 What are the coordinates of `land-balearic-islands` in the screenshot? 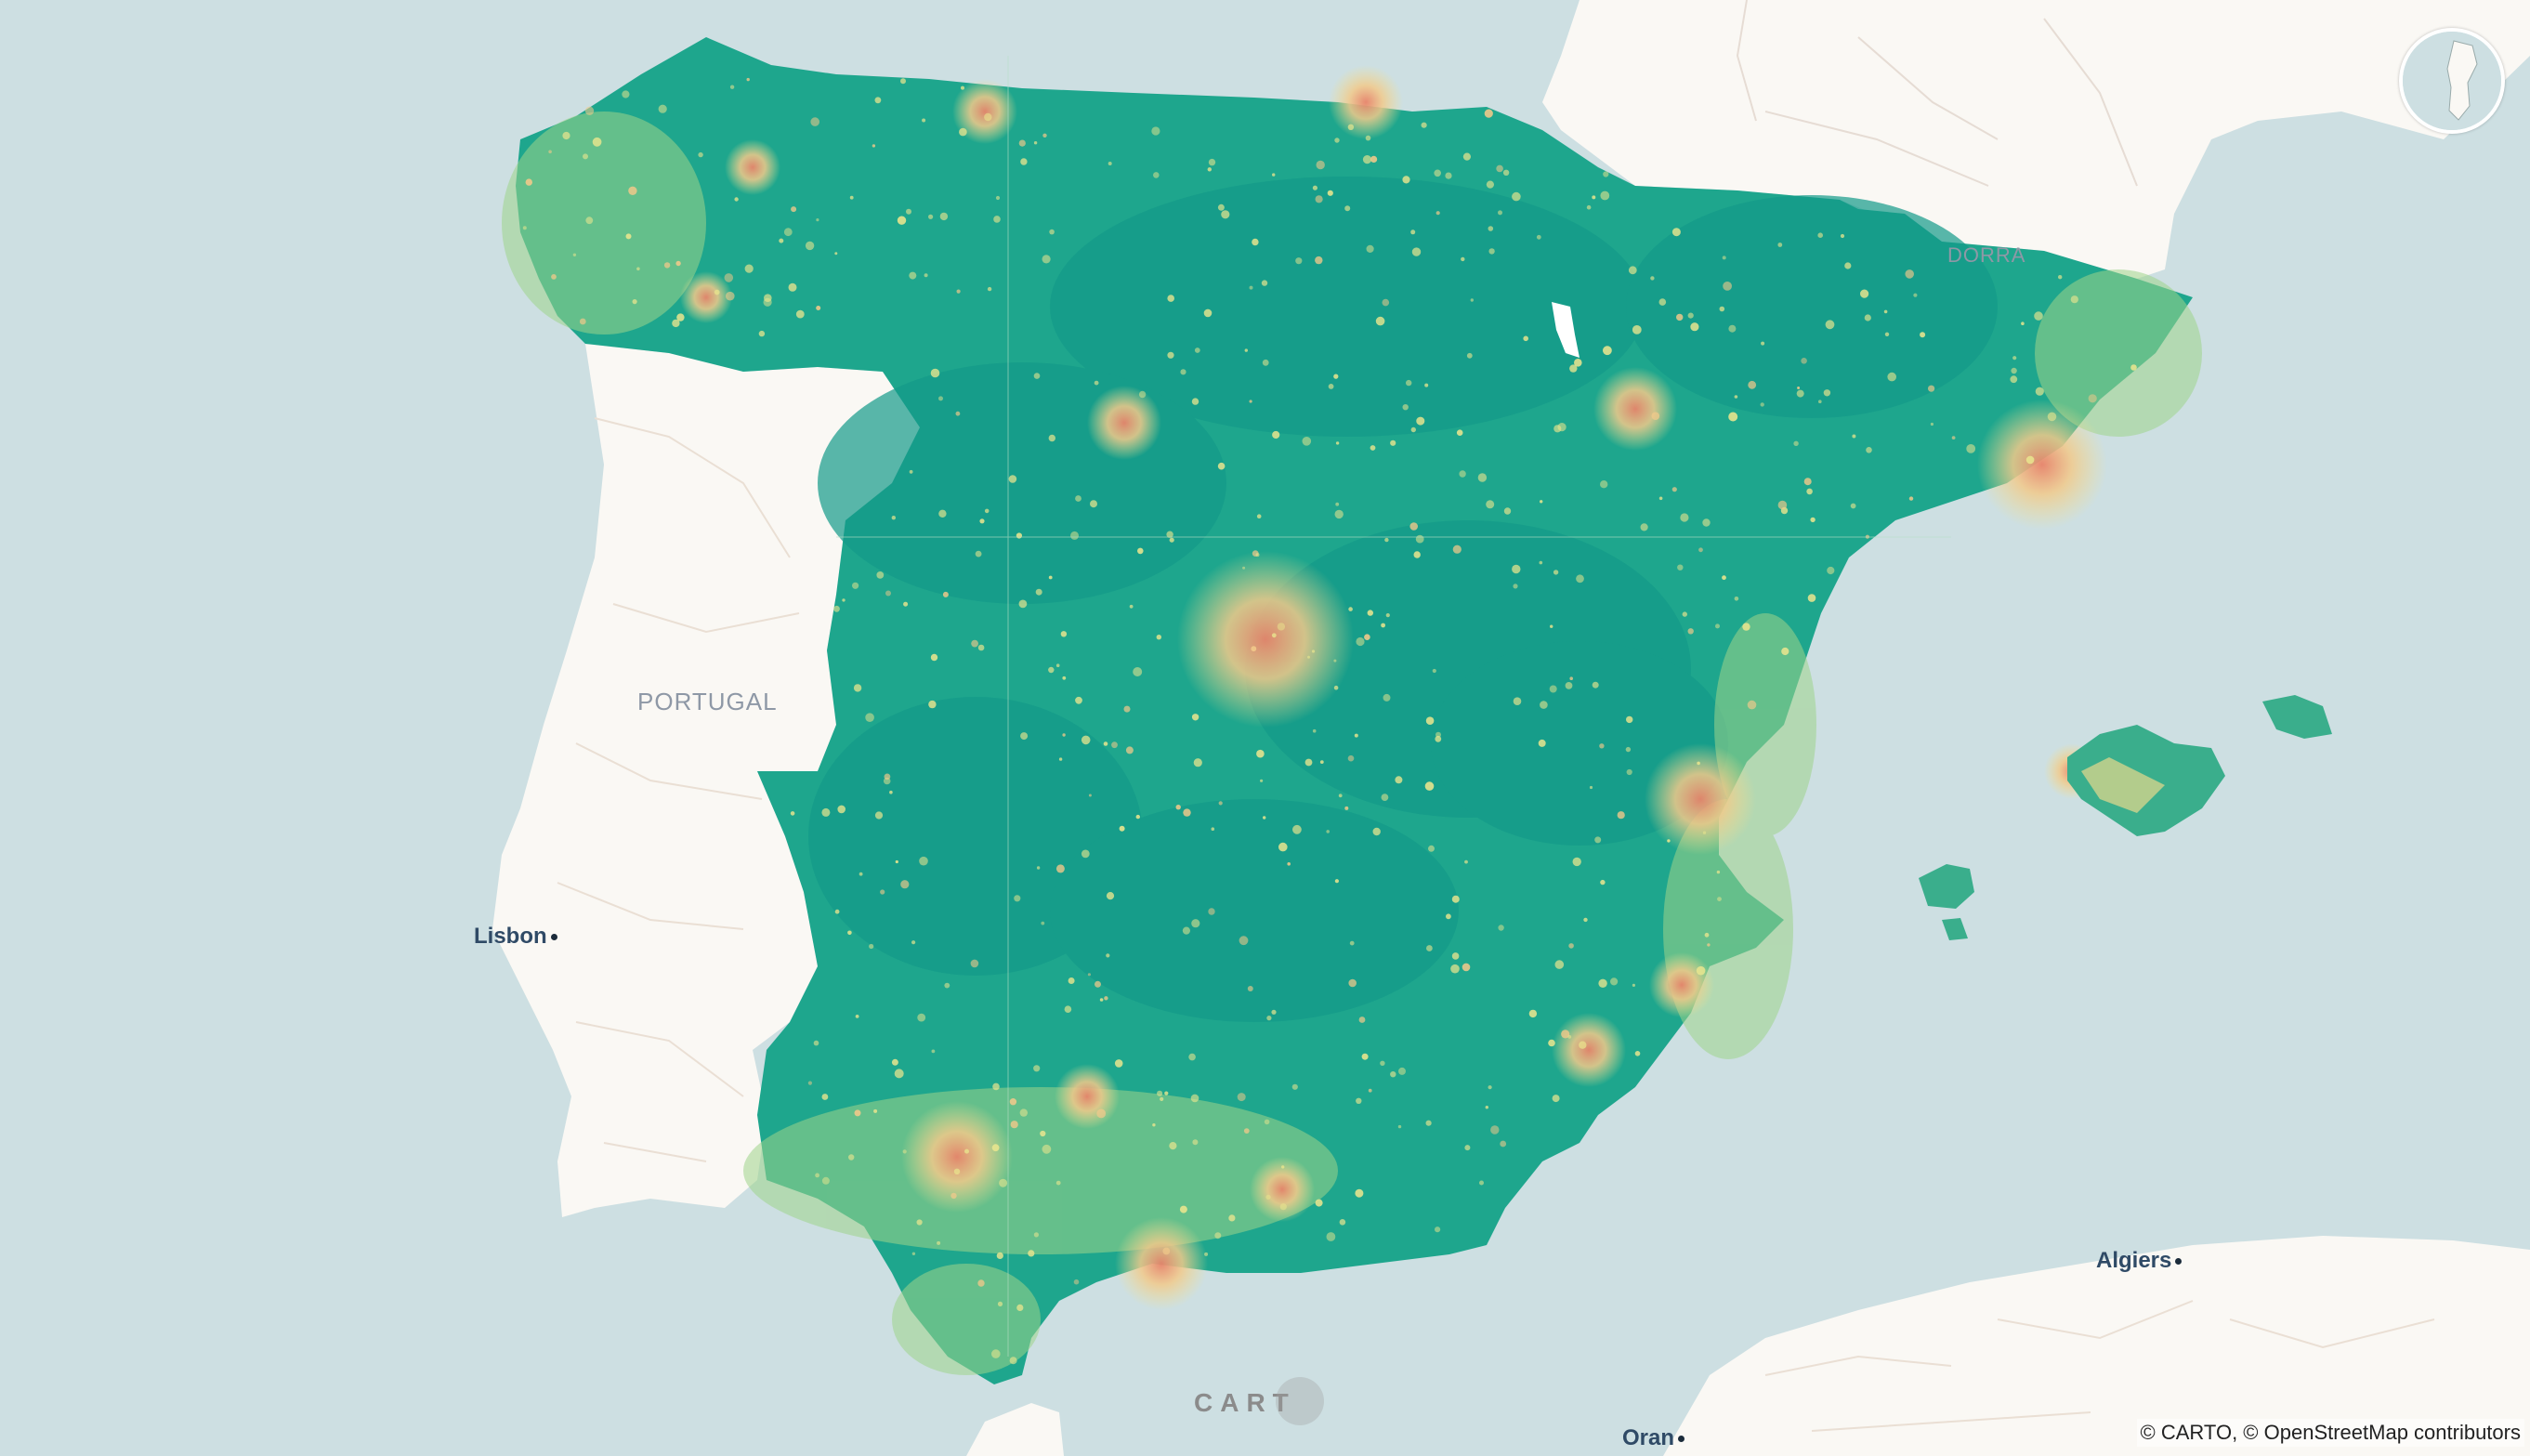 It's located at (2125, 817).